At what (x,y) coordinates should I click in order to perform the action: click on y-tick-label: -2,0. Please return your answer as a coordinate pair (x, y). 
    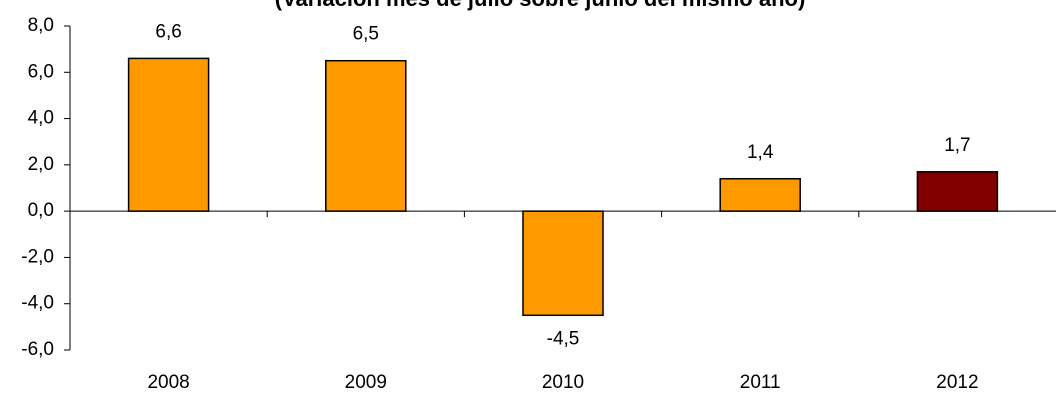
    Looking at the image, I should click on (37, 256).